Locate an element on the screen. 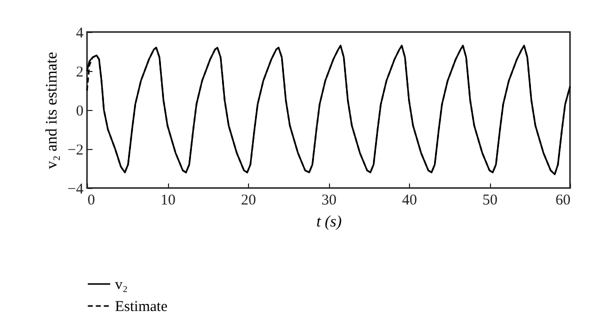 Image resolution: width=600 pixels, height=335 pixels. y-tick-label: 4 is located at coordinates (80, 34).